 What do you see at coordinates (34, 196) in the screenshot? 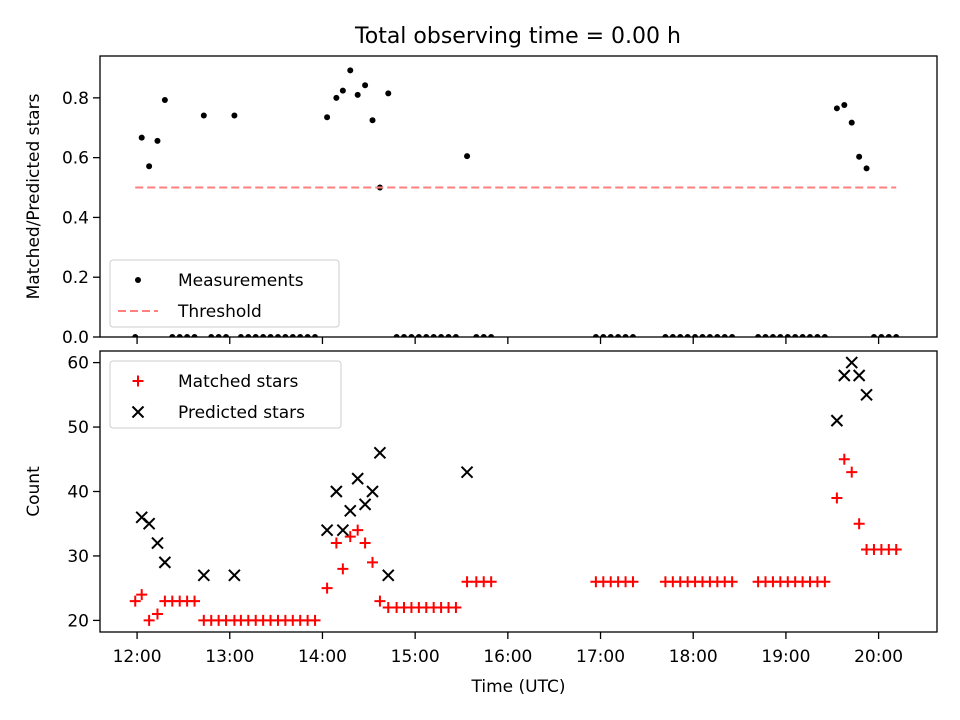
I see `y-axis-label: Matched/Predicted stars` at bounding box center [34, 196].